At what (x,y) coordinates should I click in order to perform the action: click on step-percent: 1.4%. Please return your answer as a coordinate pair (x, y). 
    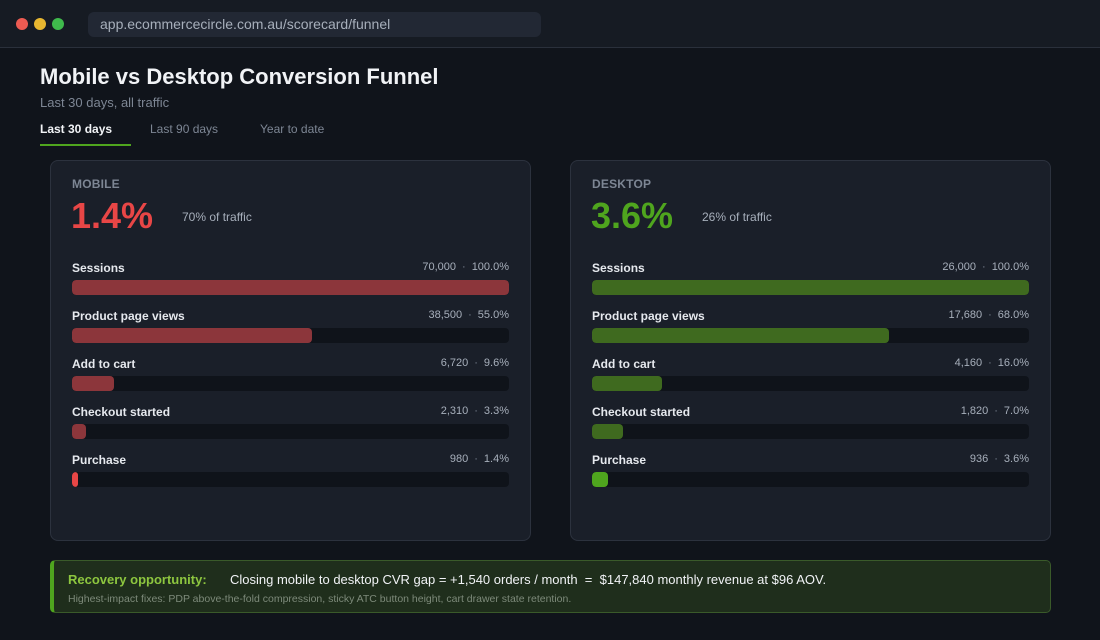
    Looking at the image, I should click on (496, 459).